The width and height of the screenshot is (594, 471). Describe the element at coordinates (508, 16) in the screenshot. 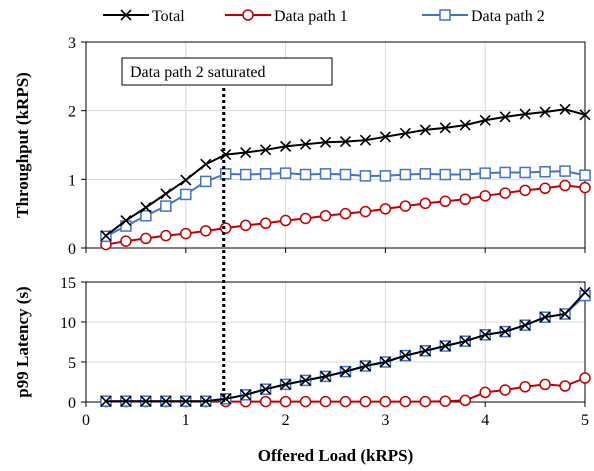

I see `legend-label: Data path 2` at that location.